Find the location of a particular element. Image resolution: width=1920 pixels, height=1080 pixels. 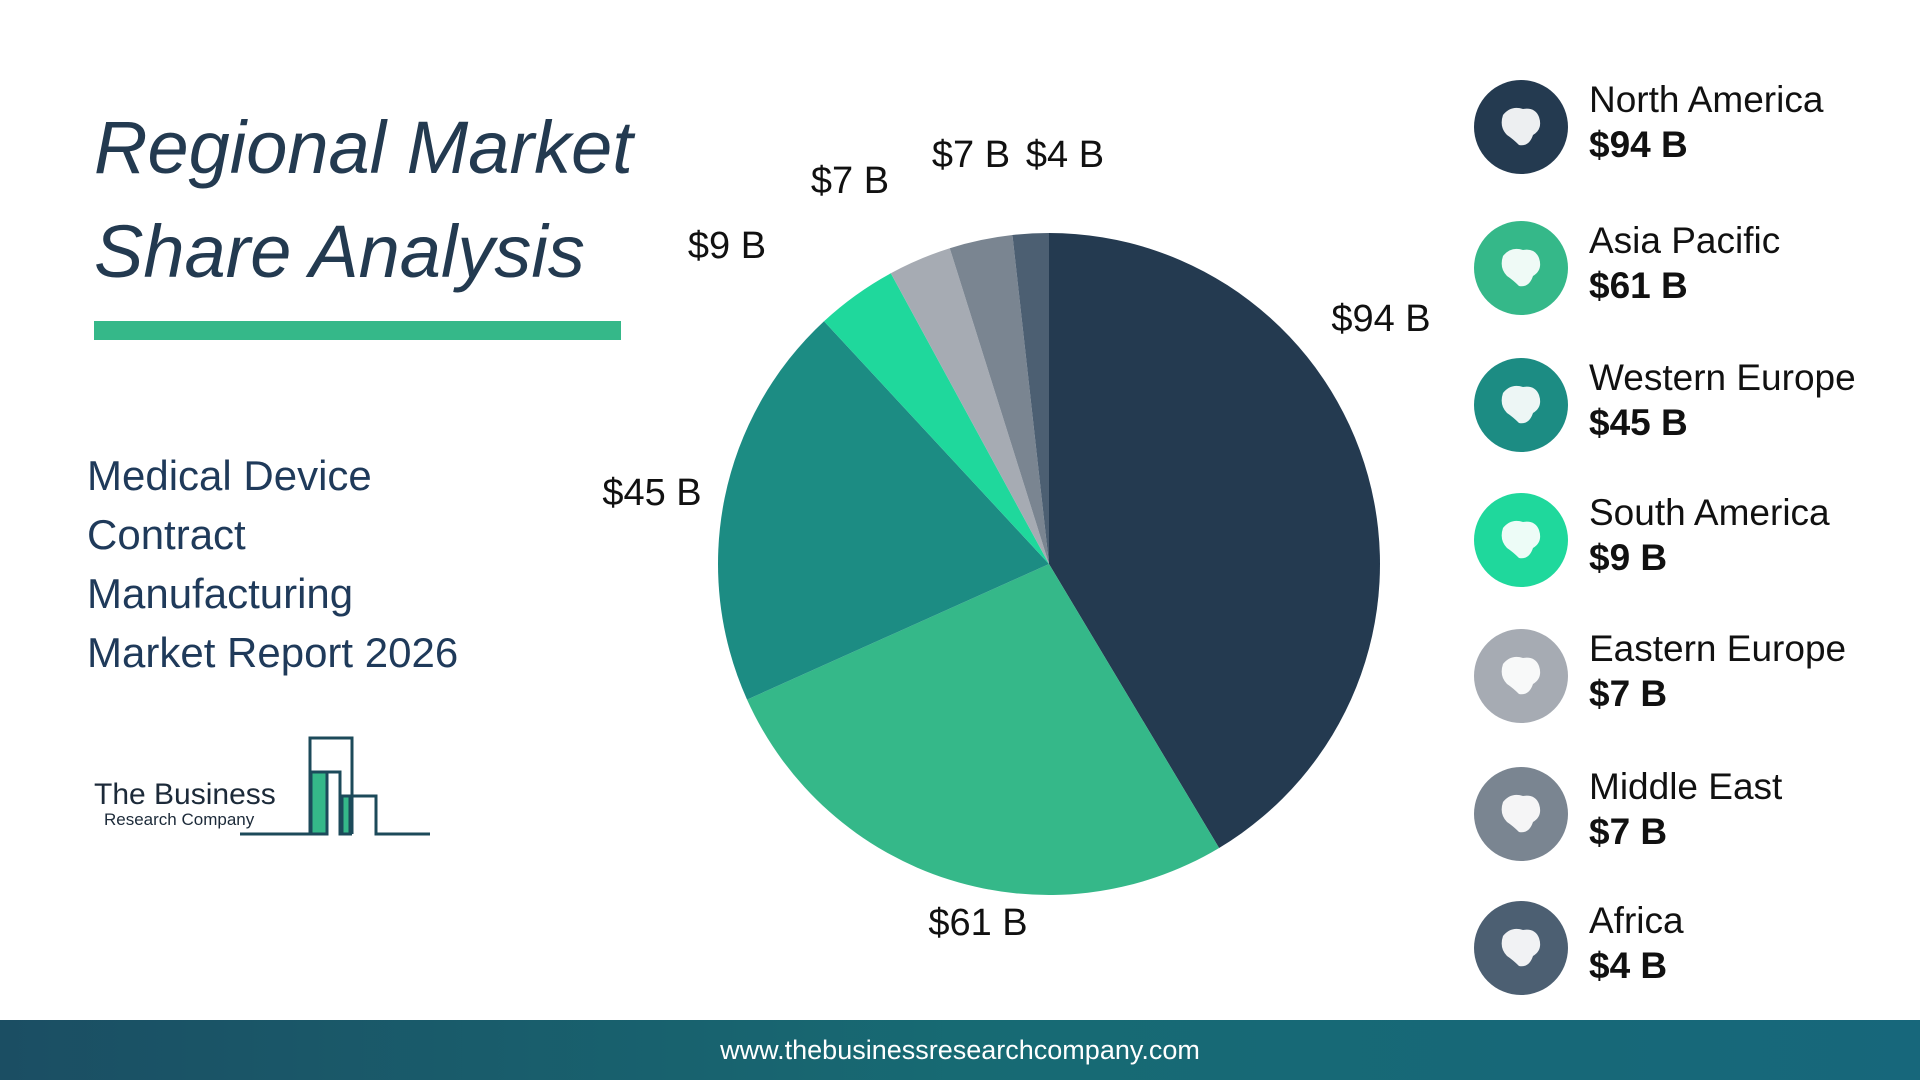

legend-region-name: Middle East is located at coordinates (1686, 786).